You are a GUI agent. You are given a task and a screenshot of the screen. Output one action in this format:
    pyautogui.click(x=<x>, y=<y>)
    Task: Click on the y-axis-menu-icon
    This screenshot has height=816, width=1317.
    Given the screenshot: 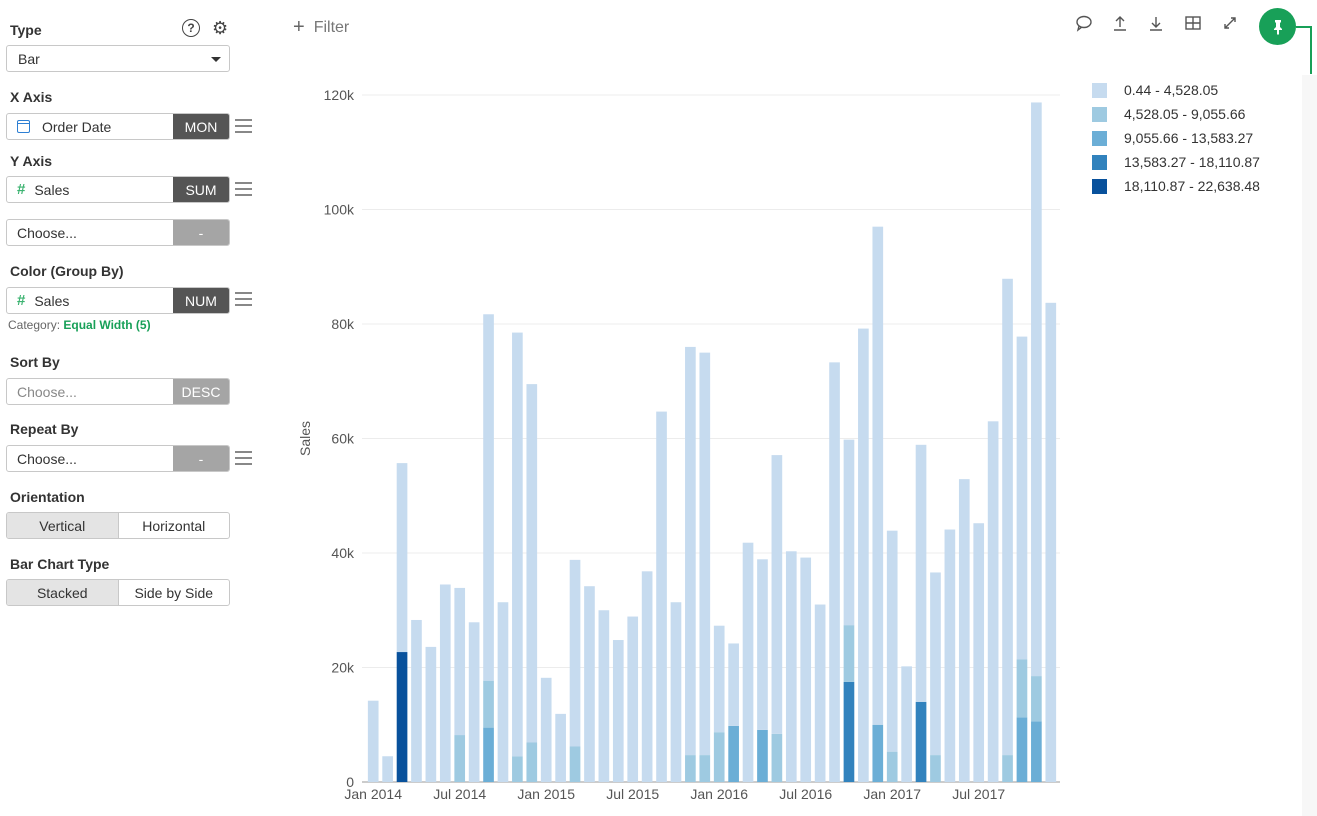 What is the action you would take?
    pyautogui.click(x=243, y=189)
    